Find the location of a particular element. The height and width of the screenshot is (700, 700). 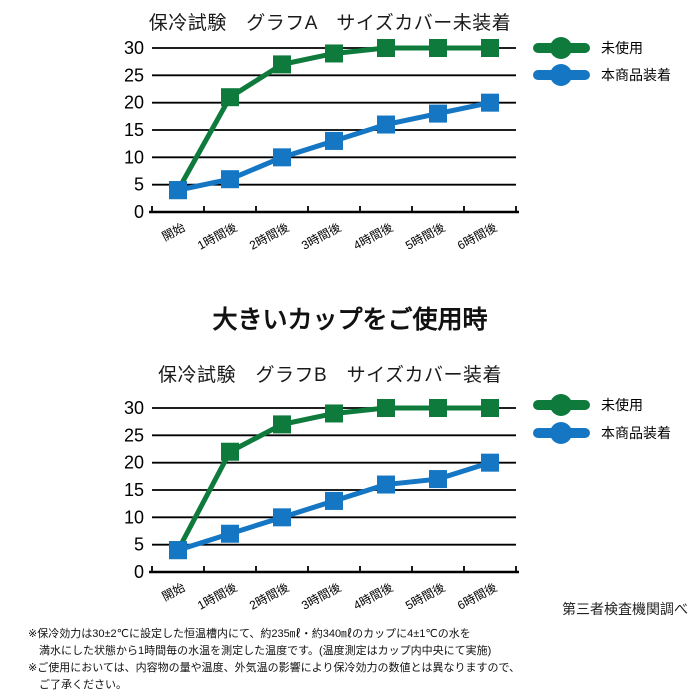

legend-b-unused: 未使用 is located at coordinates (615, 405).